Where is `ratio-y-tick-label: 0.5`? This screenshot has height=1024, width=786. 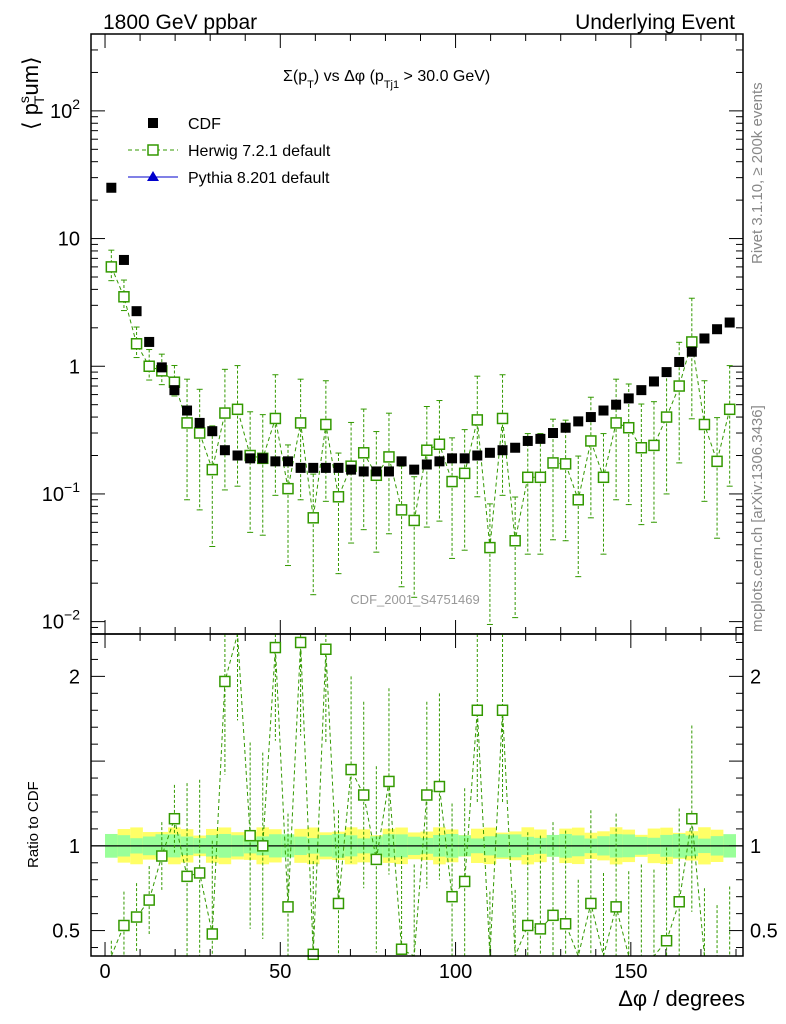
ratio-y-tick-label: 0.5 is located at coordinates (66, 932).